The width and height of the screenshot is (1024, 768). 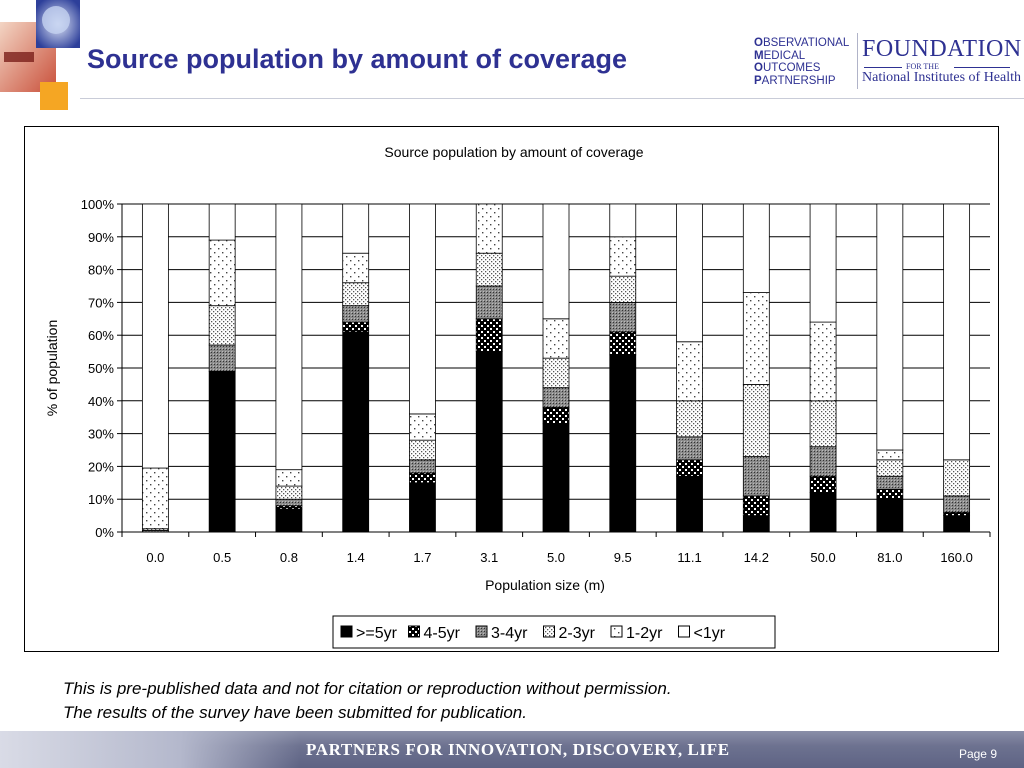 I want to click on y-tick-label: 60%, so click(x=101, y=335).